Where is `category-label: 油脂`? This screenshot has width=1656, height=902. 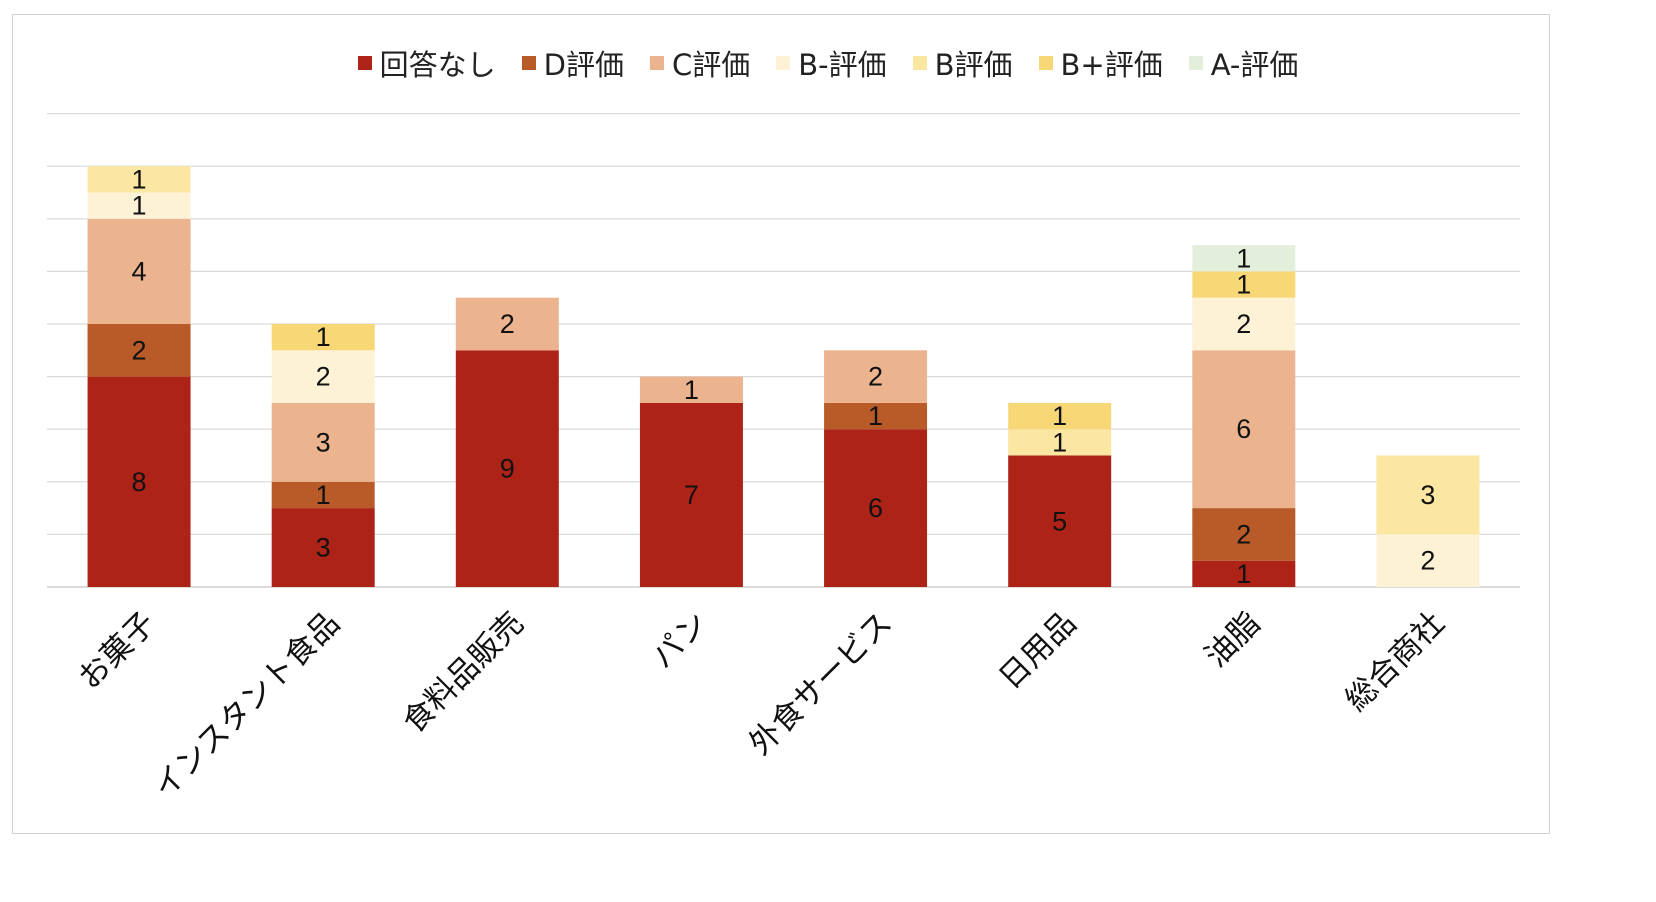
category-label: 油脂 is located at coordinates (1232, 639).